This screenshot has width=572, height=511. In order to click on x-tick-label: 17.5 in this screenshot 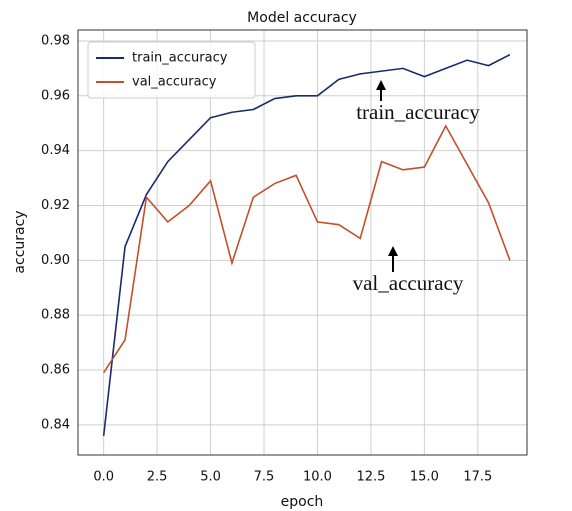, I will do `click(477, 477)`.